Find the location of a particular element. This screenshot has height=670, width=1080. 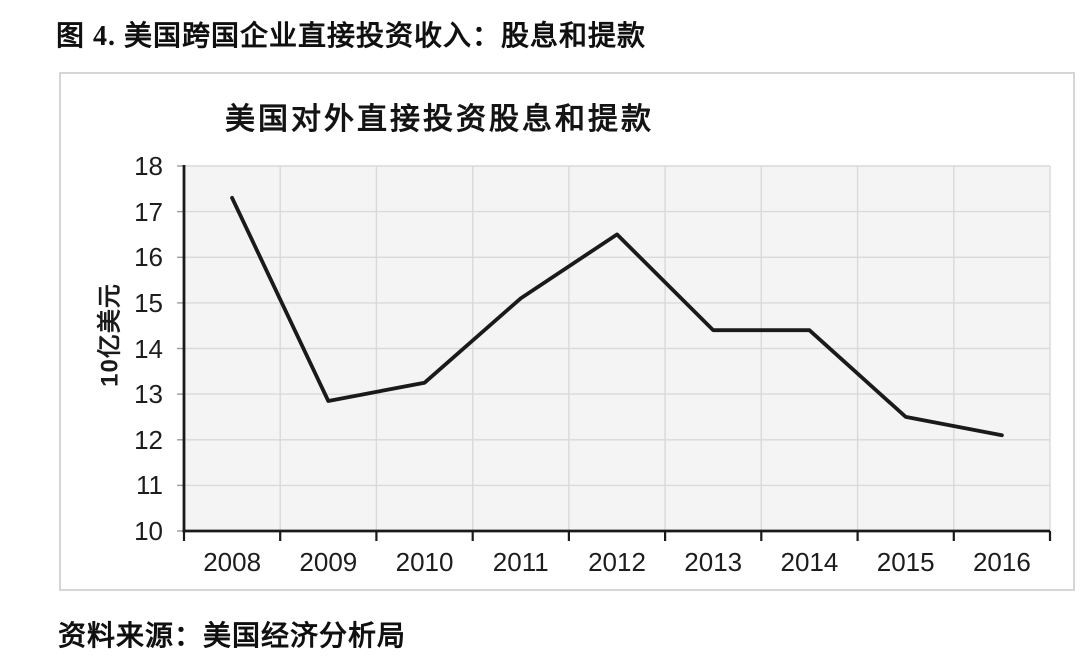

x-tick-label: 2011 is located at coordinates (520, 562).